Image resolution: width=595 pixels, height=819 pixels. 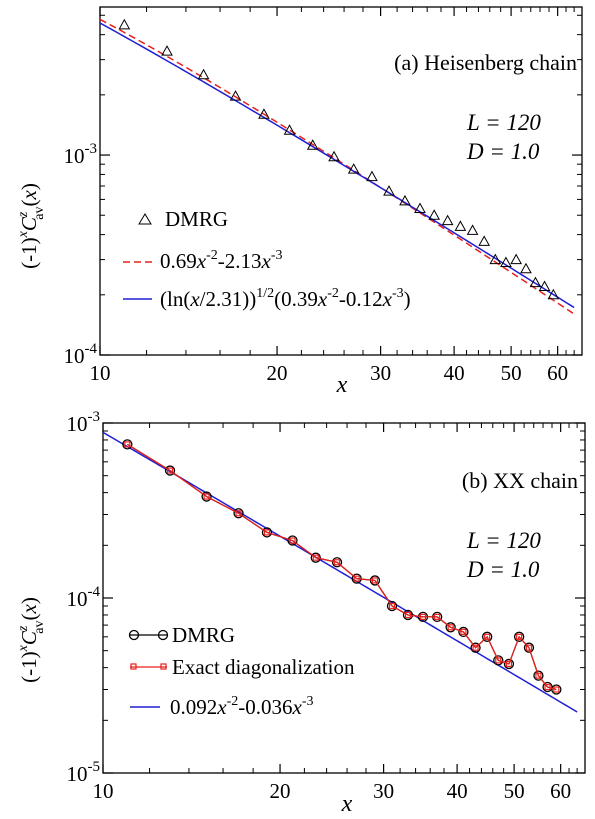 I want to click on panel-label-a: (a) Heisenberg chain, so click(x=485, y=62).